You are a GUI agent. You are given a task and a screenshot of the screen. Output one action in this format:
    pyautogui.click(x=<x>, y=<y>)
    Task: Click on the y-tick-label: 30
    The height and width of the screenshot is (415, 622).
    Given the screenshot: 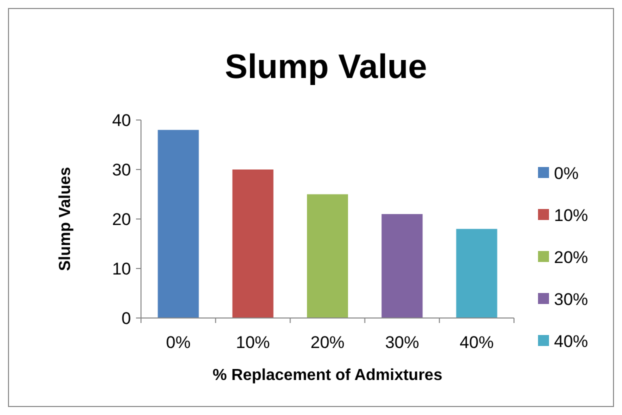 What is the action you would take?
    pyautogui.click(x=121, y=170)
    